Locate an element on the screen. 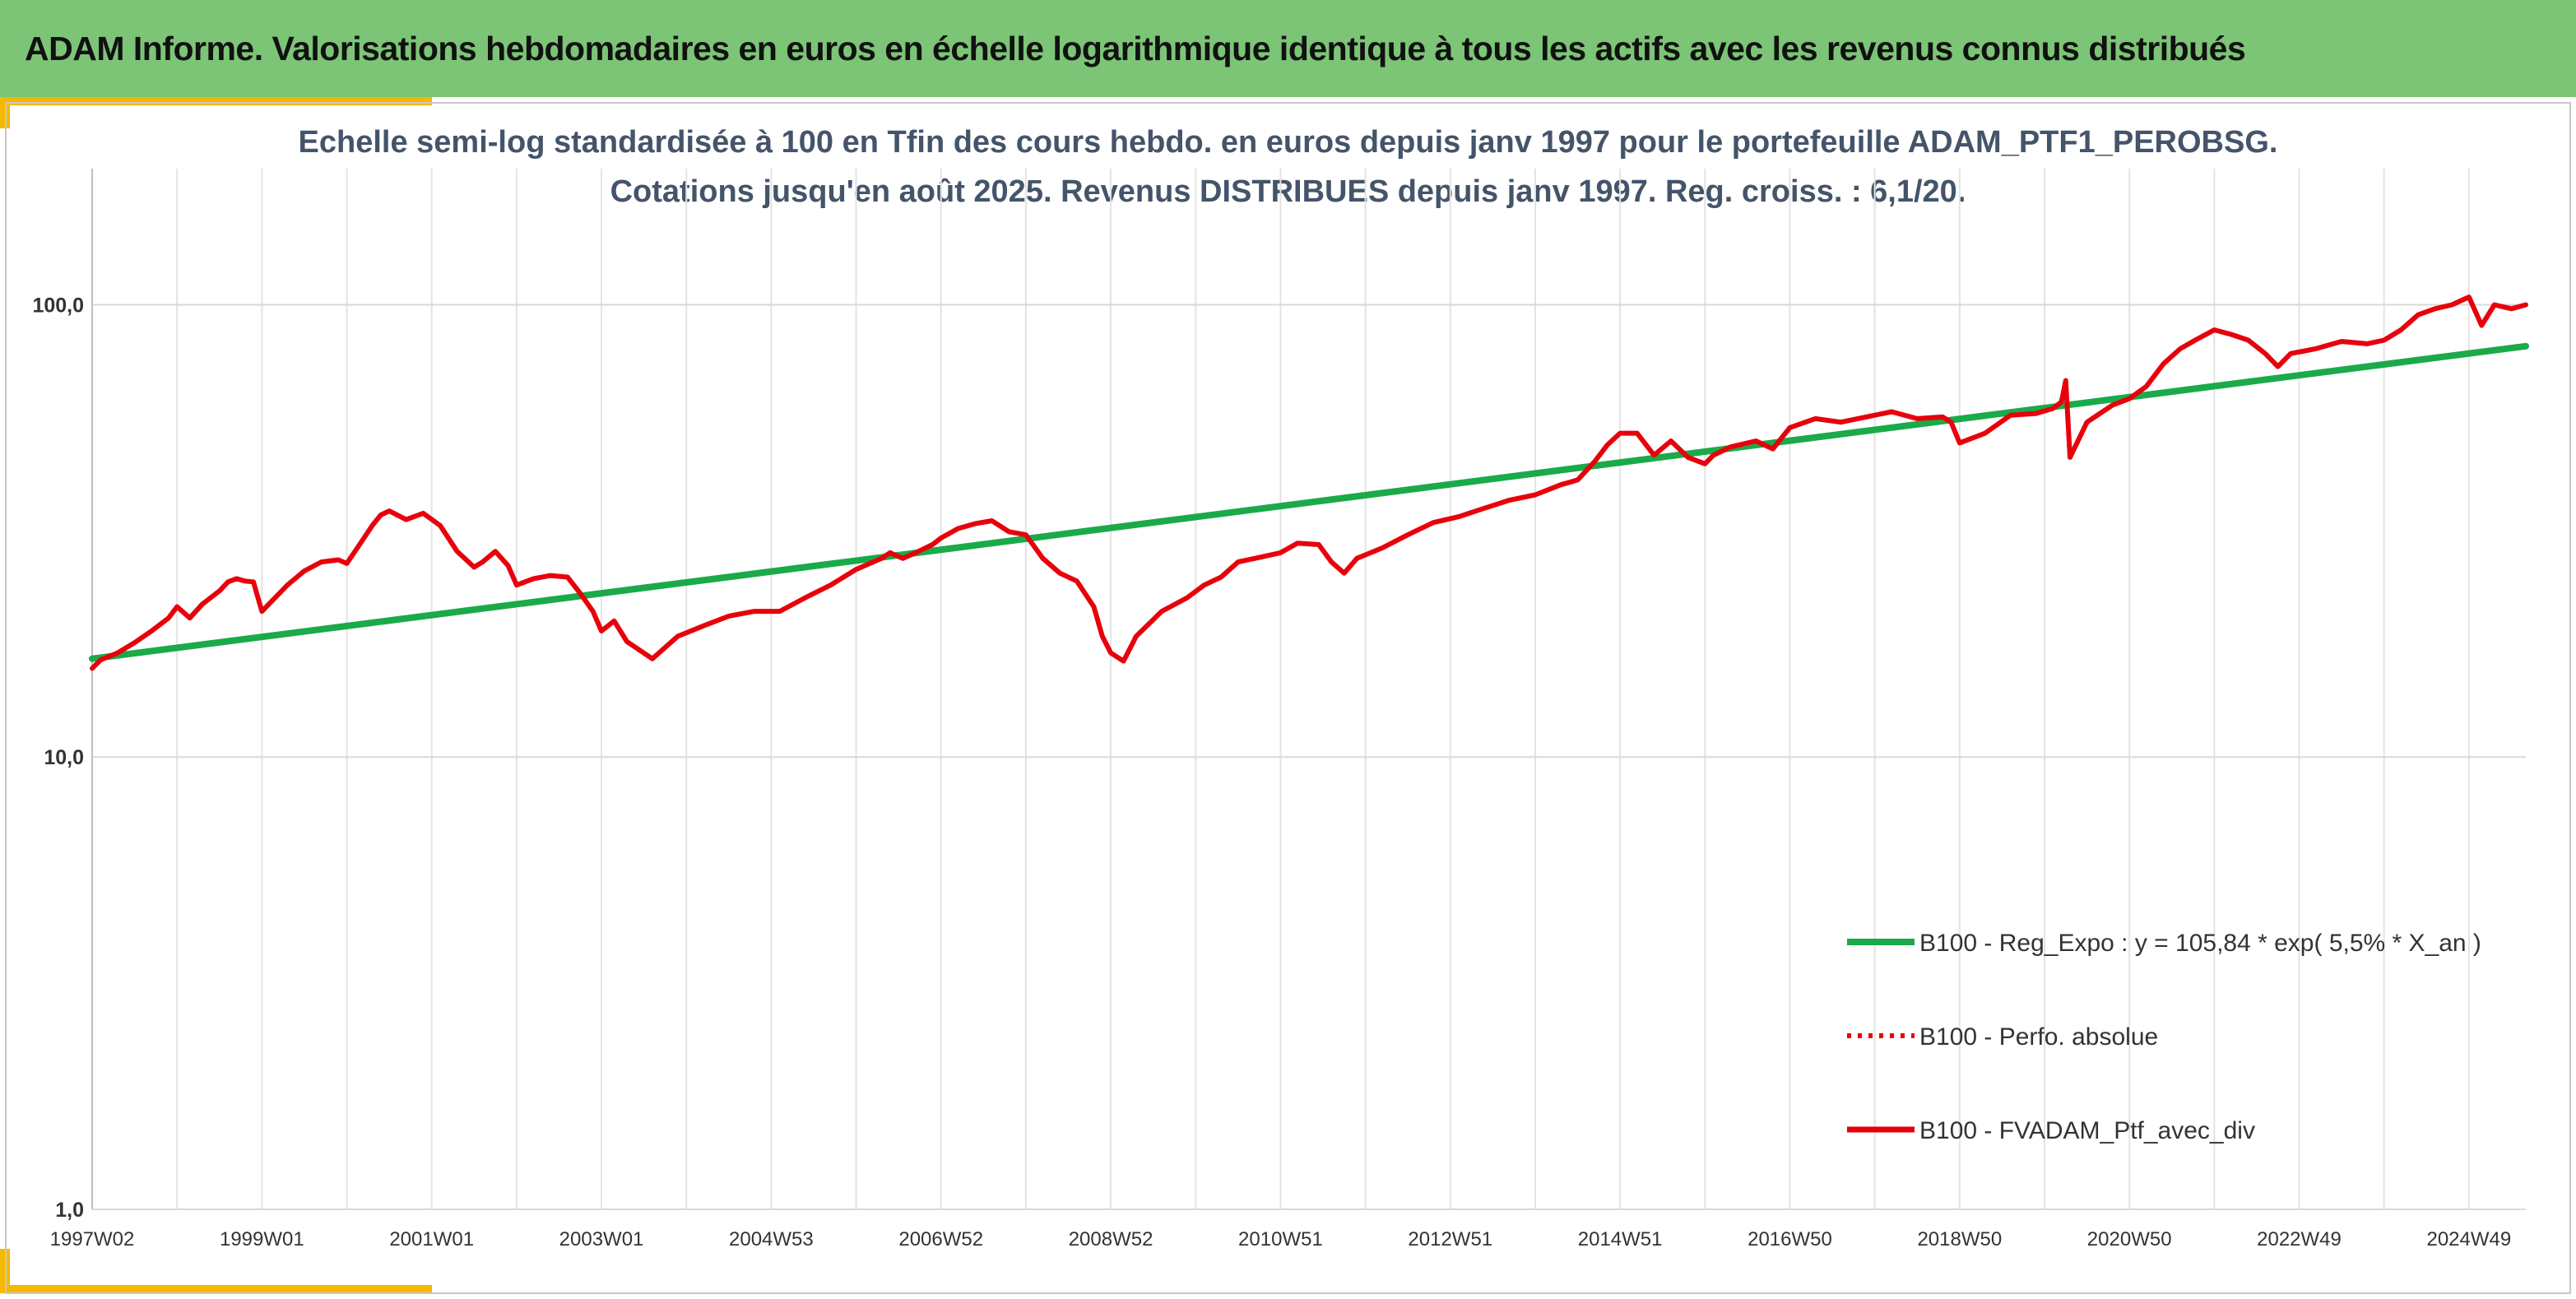  x-tick-label: 1999W01 is located at coordinates (262, 1239).